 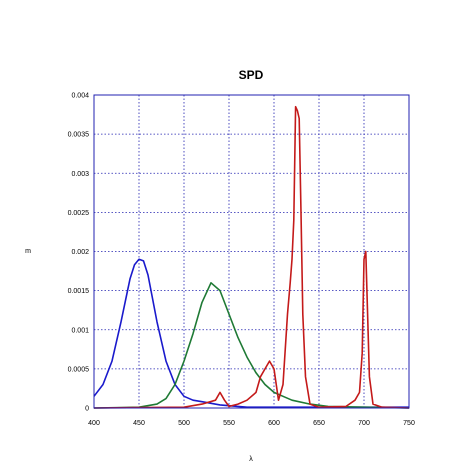 What do you see at coordinates (184, 423) in the screenshot?
I see `x-tick-label: 500` at bounding box center [184, 423].